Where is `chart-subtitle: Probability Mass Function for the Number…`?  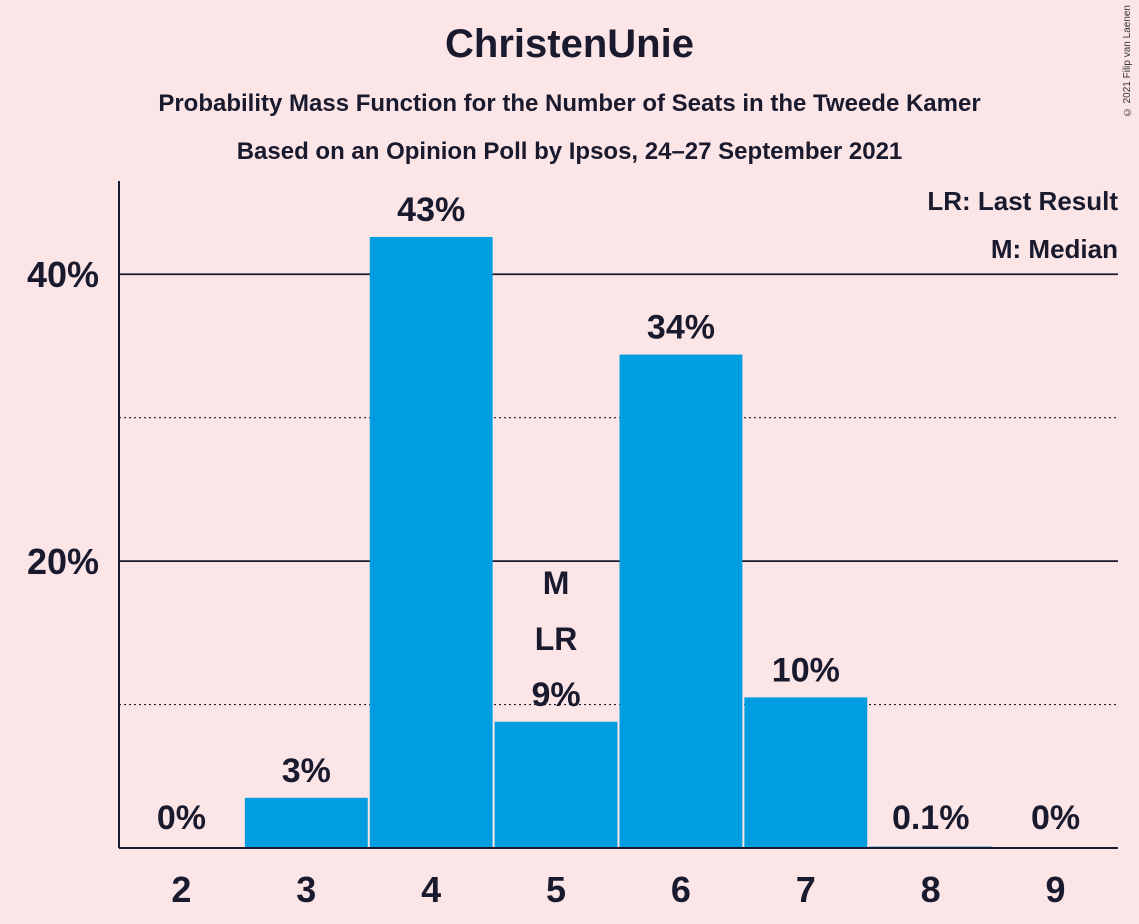 chart-subtitle: Probability Mass Function for the Number… is located at coordinates (569, 103).